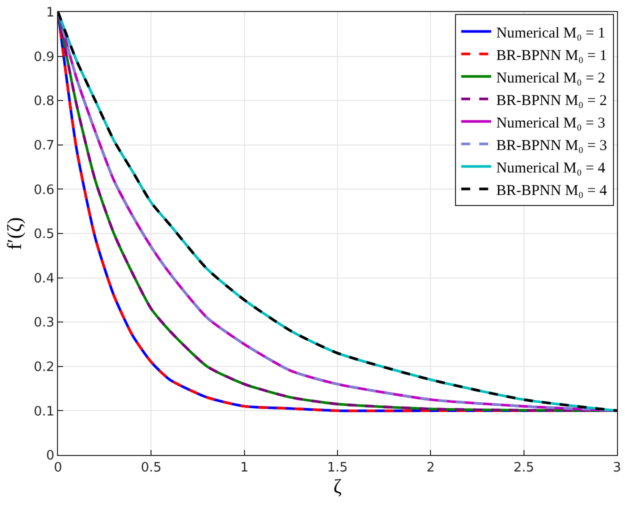 This screenshot has width=625, height=507. Describe the element at coordinates (523, 468) in the screenshot. I see `x-tick-label: 2.5` at that location.